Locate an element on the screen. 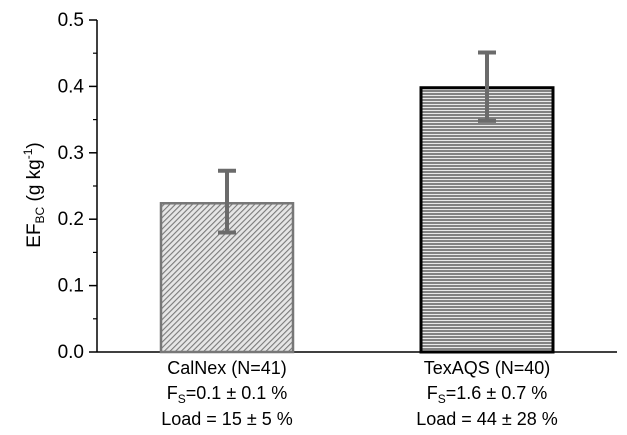 This screenshot has height=435, width=627. y-axis-title-main: EF is located at coordinates (34, 235).